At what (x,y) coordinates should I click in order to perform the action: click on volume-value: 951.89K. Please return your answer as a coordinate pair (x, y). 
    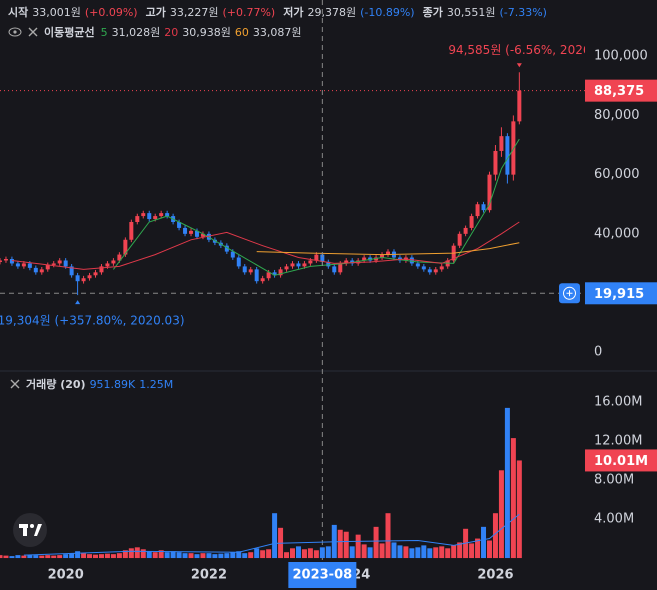
    Looking at the image, I should click on (112, 384).